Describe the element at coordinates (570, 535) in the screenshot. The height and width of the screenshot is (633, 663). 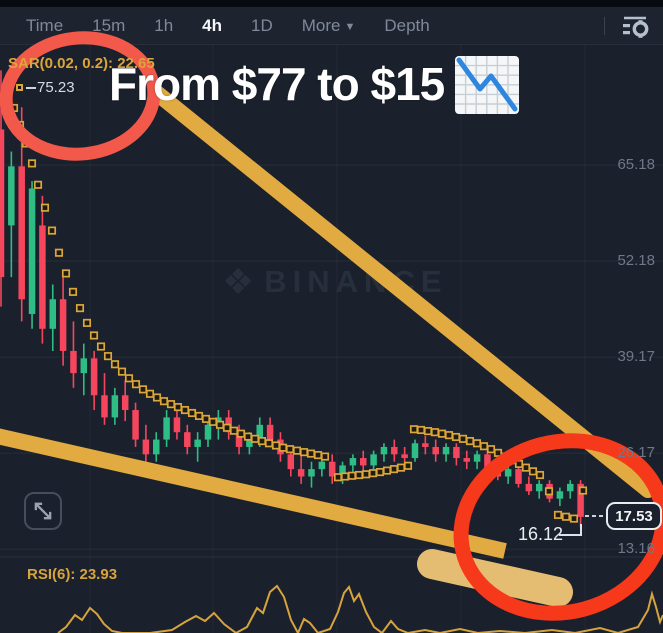
I see `low-marker-connector` at that location.